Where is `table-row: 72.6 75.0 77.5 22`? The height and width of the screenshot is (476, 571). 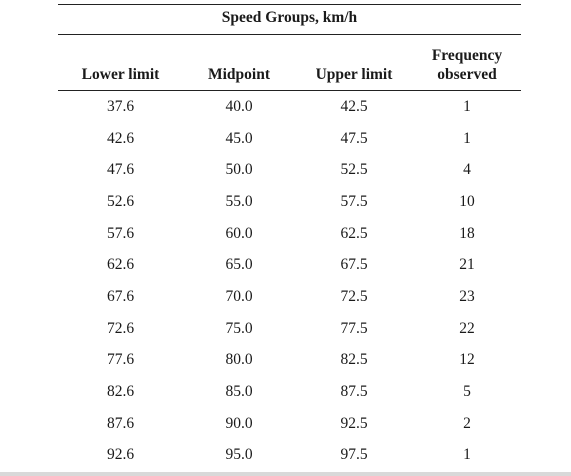 table-row: 72.6 75.0 77.5 22 is located at coordinates (289, 329).